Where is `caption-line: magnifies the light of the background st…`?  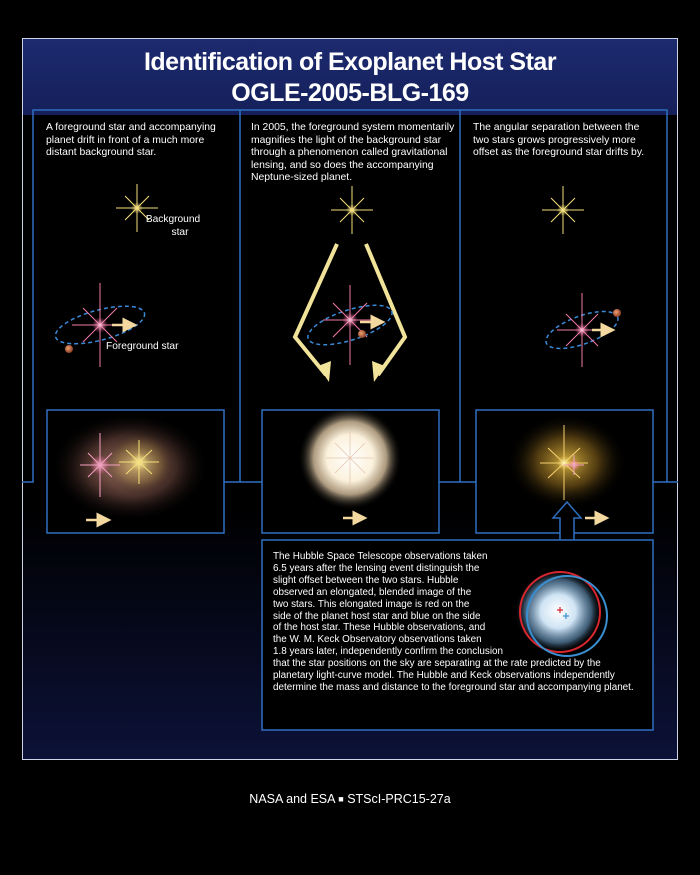 caption-line: magnifies the light of the background st… is located at coordinates (346, 140).